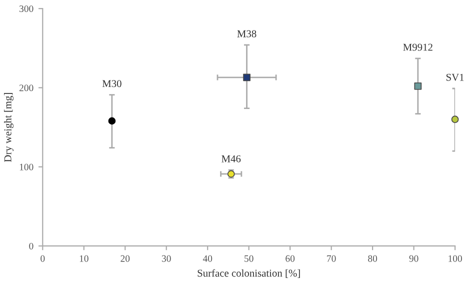 The height and width of the screenshot is (286, 474). Describe the element at coordinates (42, 258) in the screenshot. I see `x-tick-label: 0` at that location.